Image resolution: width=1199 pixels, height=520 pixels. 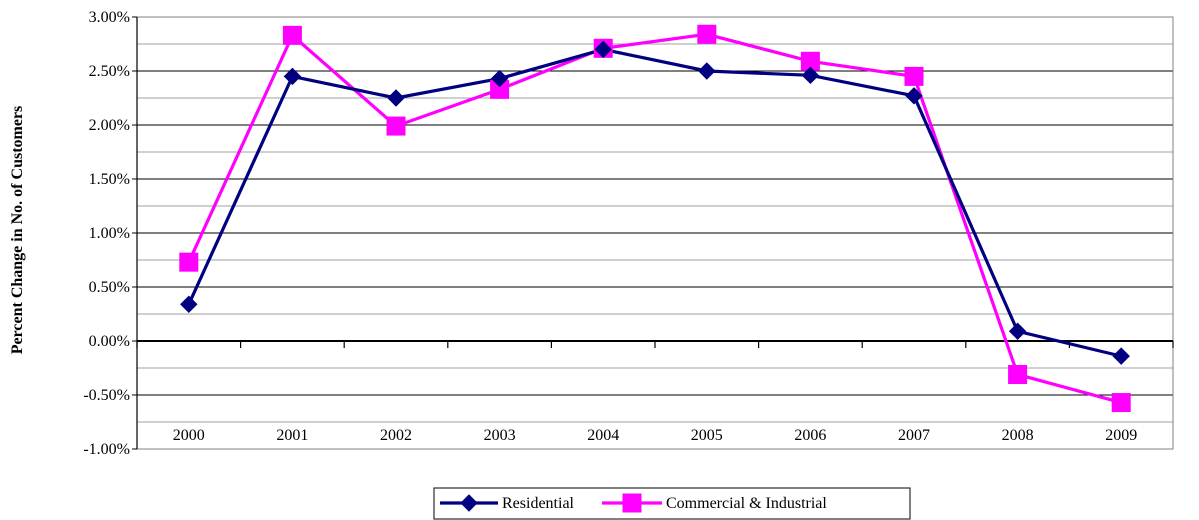 What do you see at coordinates (109, 179) in the screenshot?
I see `y-tick-label: 1.50%` at bounding box center [109, 179].